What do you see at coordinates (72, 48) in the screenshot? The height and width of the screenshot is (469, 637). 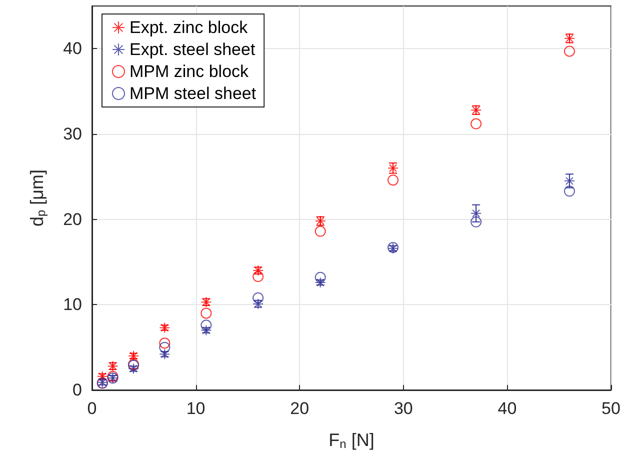 I see `y-tick-label: 40` at bounding box center [72, 48].